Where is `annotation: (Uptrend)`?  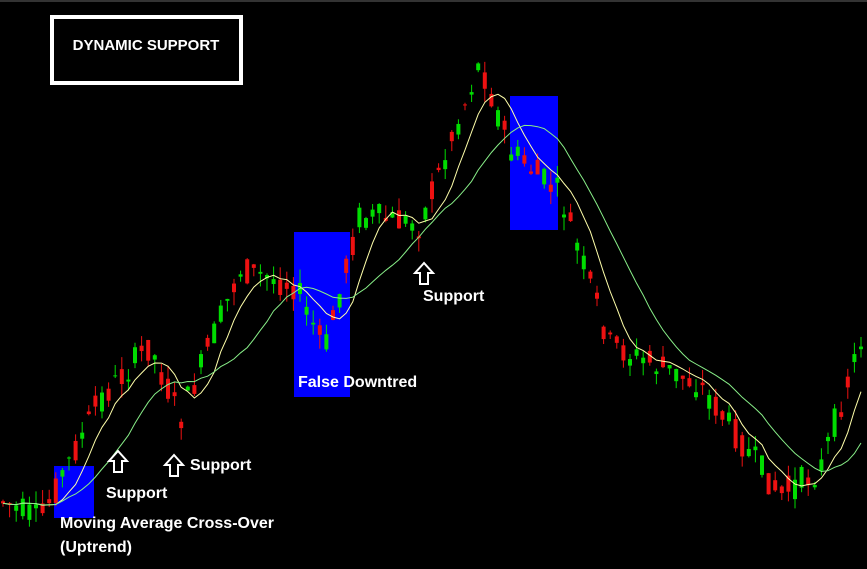 annotation: (Uptrend) is located at coordinates (96, 547).